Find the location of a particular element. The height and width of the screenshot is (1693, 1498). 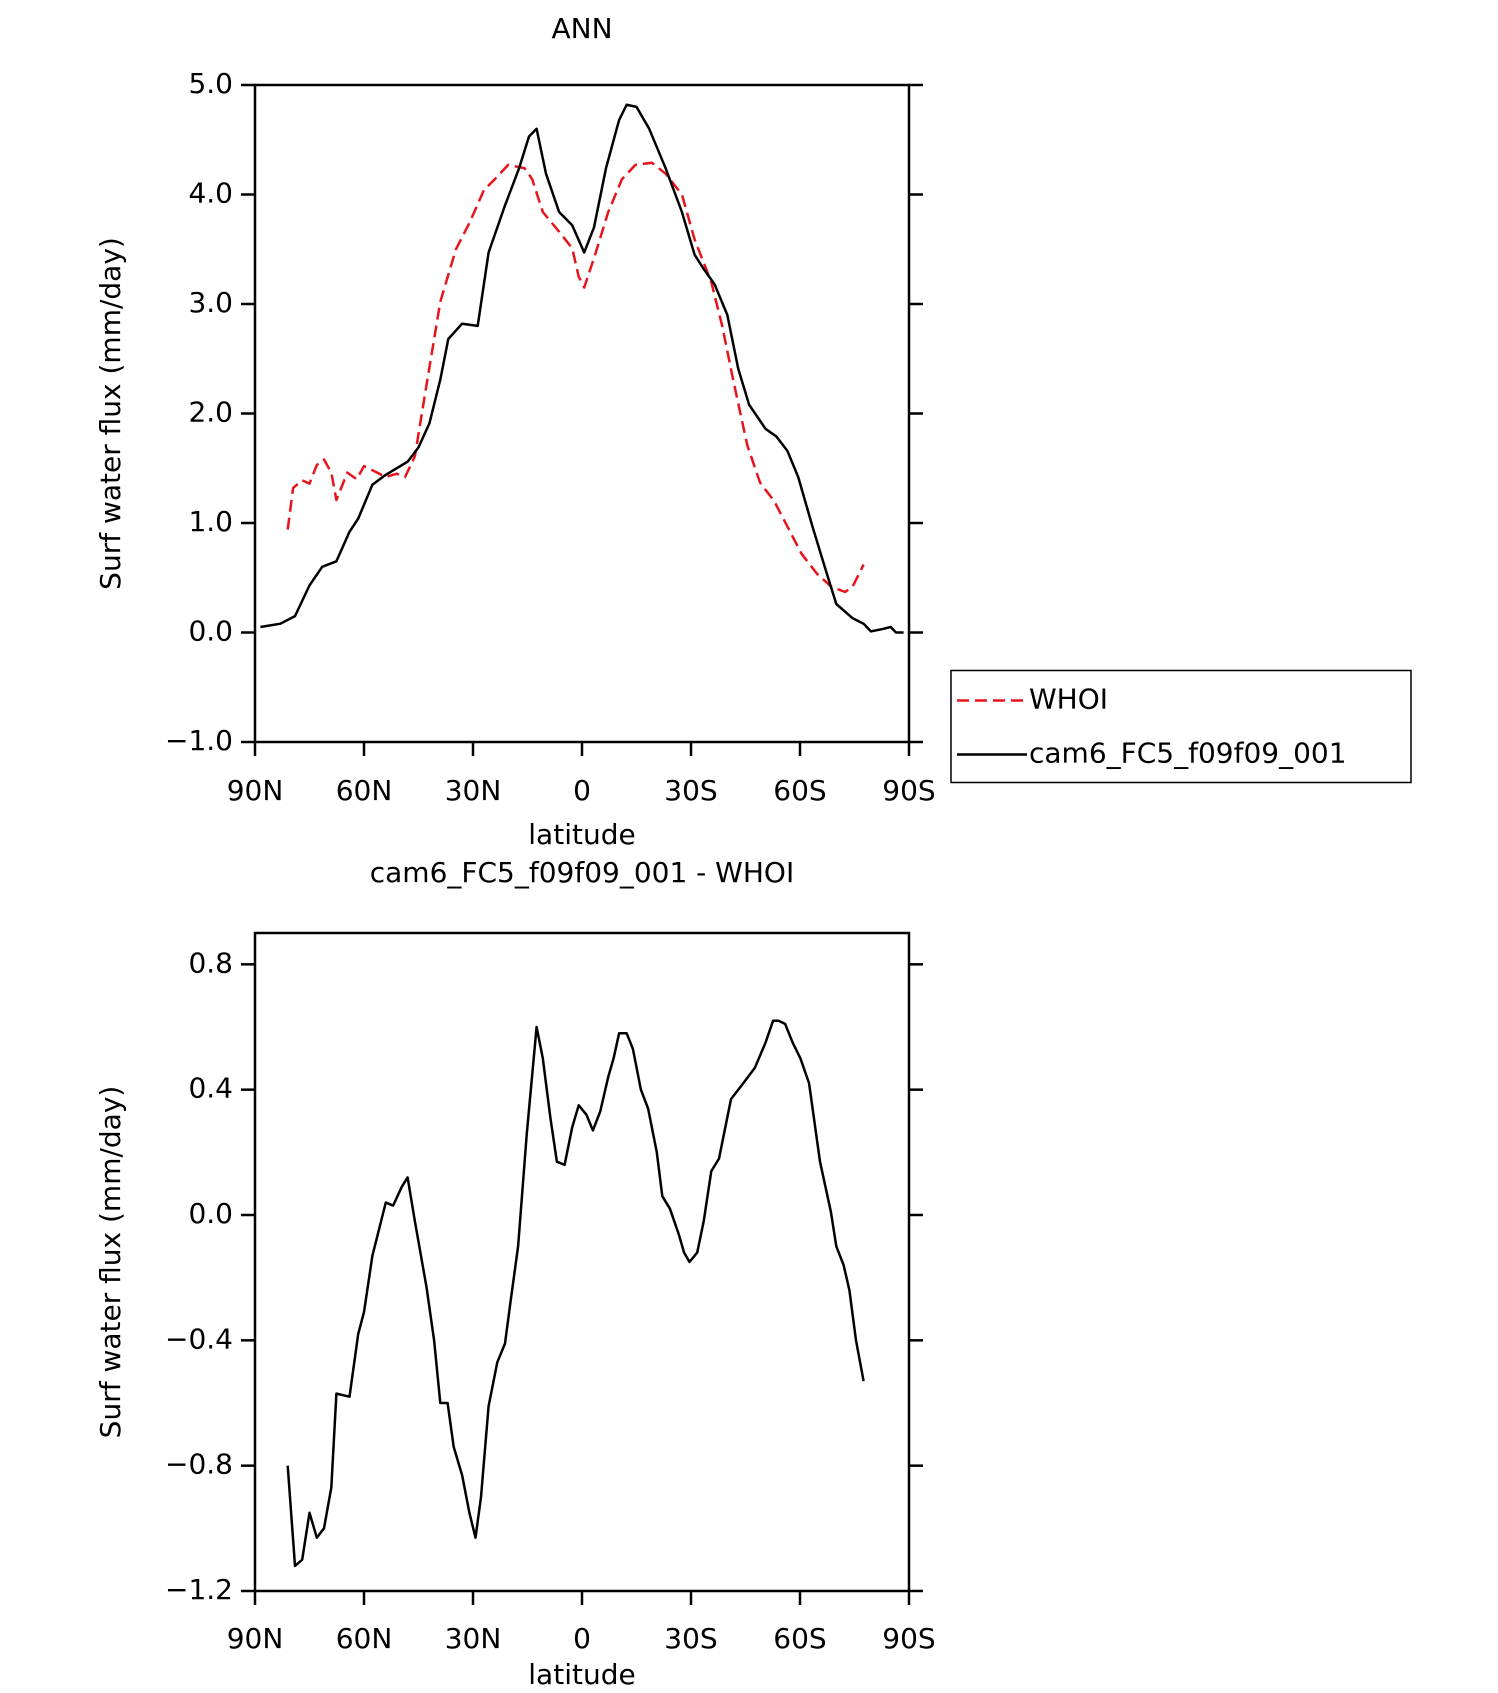

chart-title: cam6_FC5_f09f09_001 - WHOI is located at coordinates (582, 872).